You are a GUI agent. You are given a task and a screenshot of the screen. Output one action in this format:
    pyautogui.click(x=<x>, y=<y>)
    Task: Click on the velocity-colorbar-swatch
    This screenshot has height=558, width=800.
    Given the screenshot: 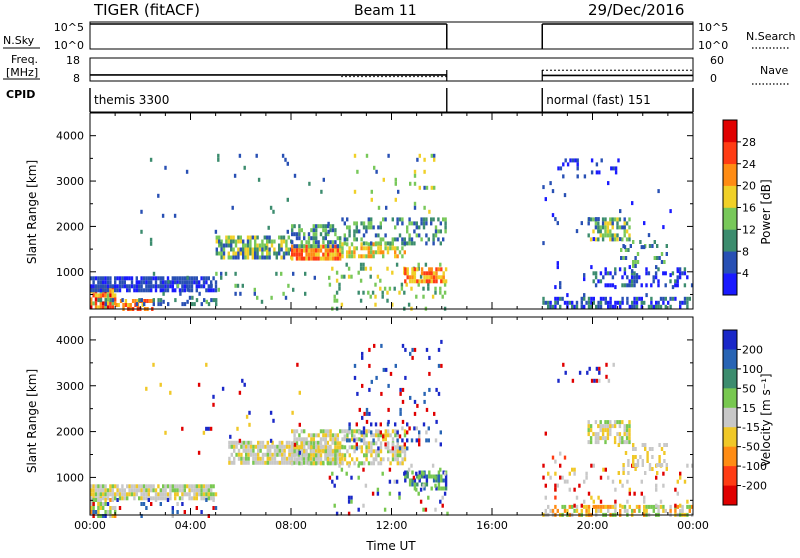 What is the action you would take?
    pyautogui.click(x=730, y=378)
    